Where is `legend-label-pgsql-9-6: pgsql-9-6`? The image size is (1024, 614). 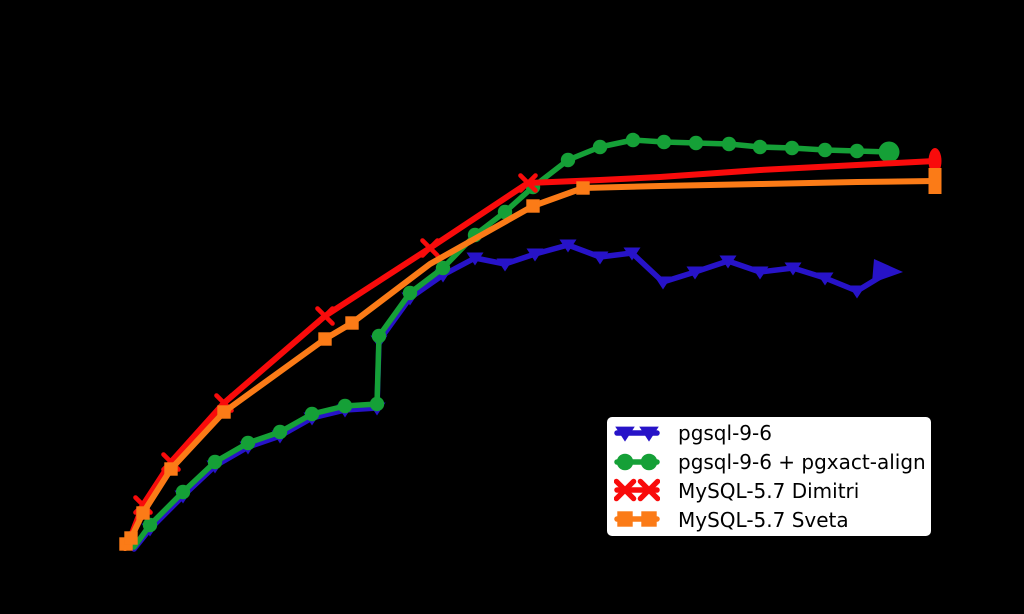 legend-label-pgsql-9-6: pgsql-9-6 is located at coordinates (725, 433).